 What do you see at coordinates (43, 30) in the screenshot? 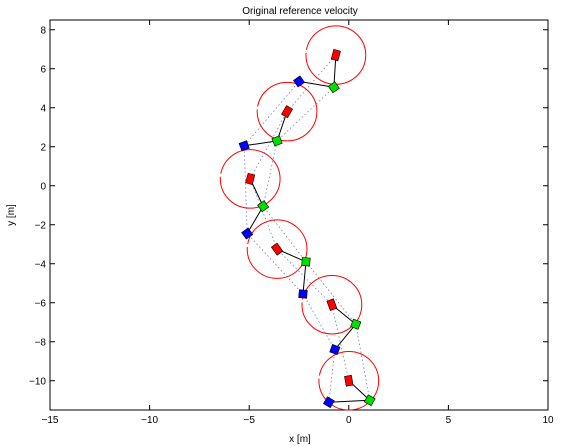
I see `y-tick-label-9: 8` at bounding box center [43, 30].